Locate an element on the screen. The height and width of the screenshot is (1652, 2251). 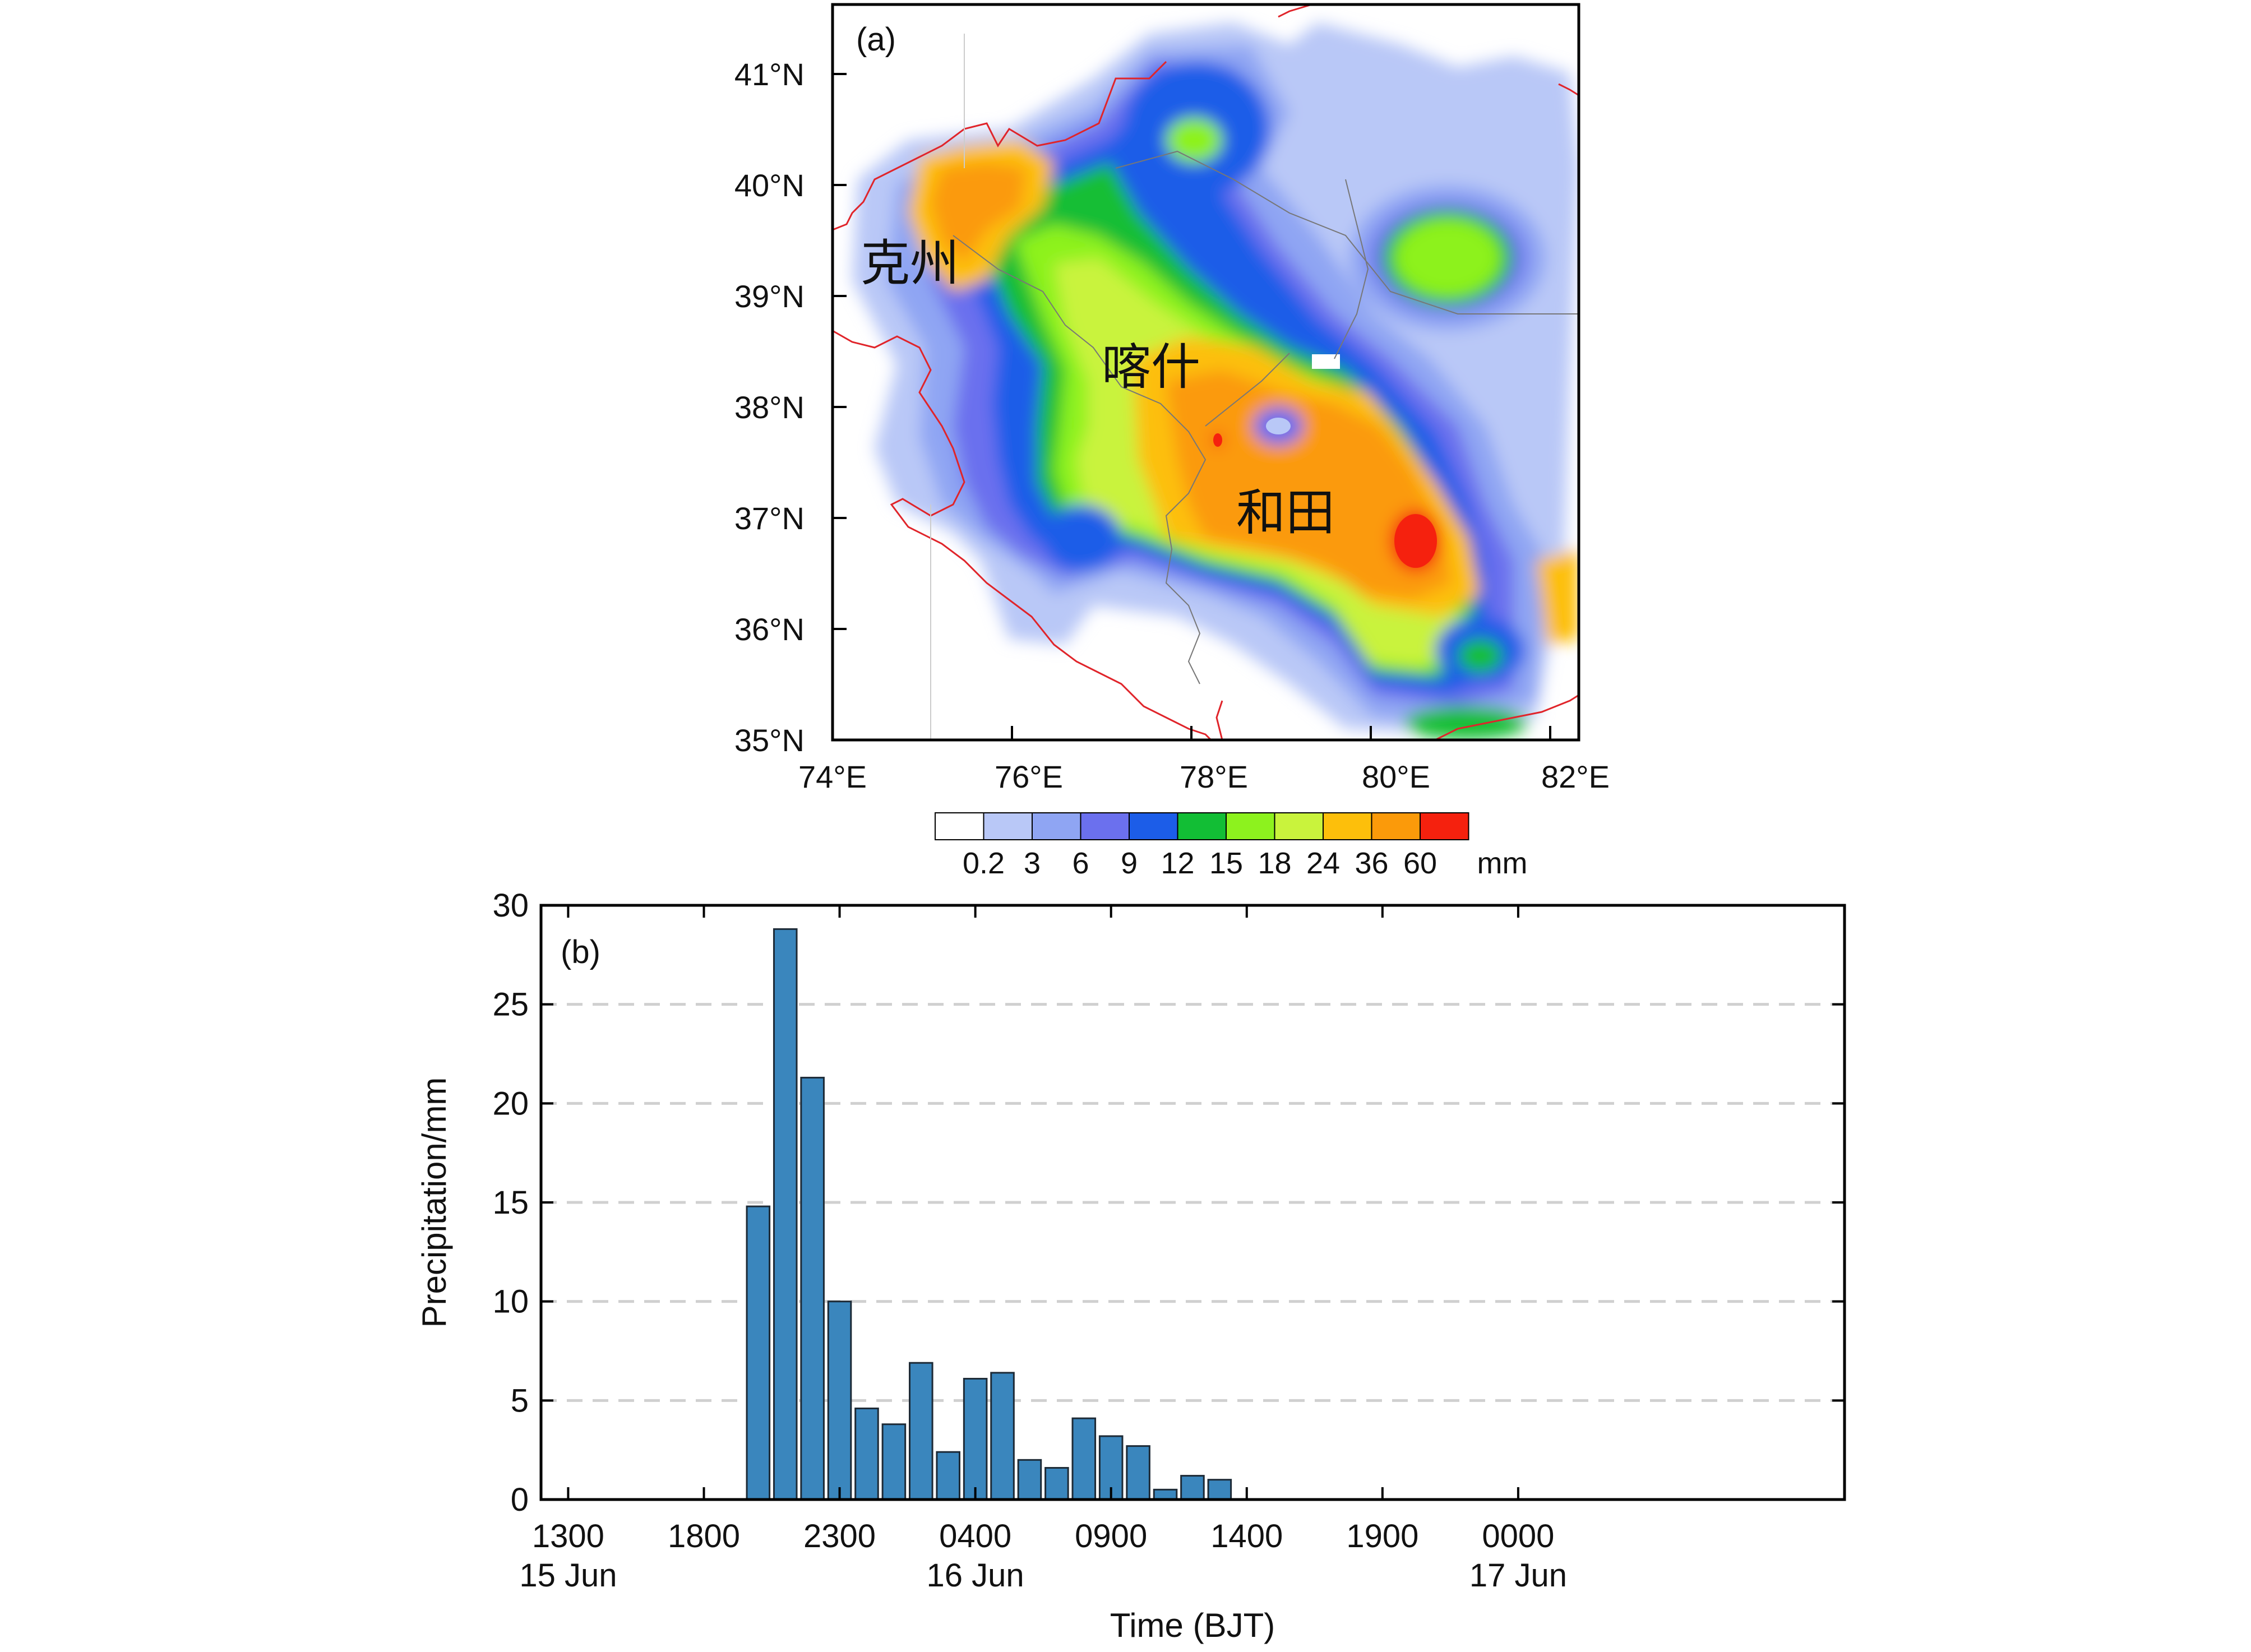
colorbar-tick-label: 3 is located at coordinates (1032, 863).